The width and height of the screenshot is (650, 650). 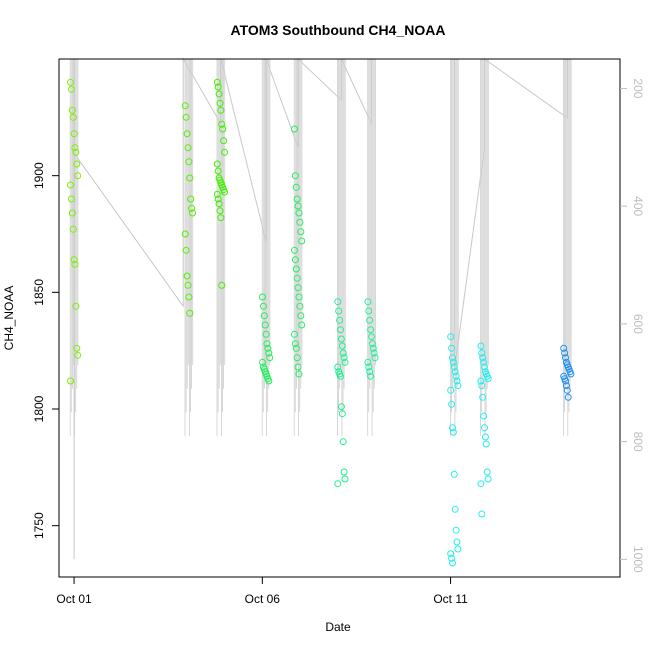 I want to click on x-axis: Oct 01 Oct 06 Oct 11, so click(x=262, y=591).